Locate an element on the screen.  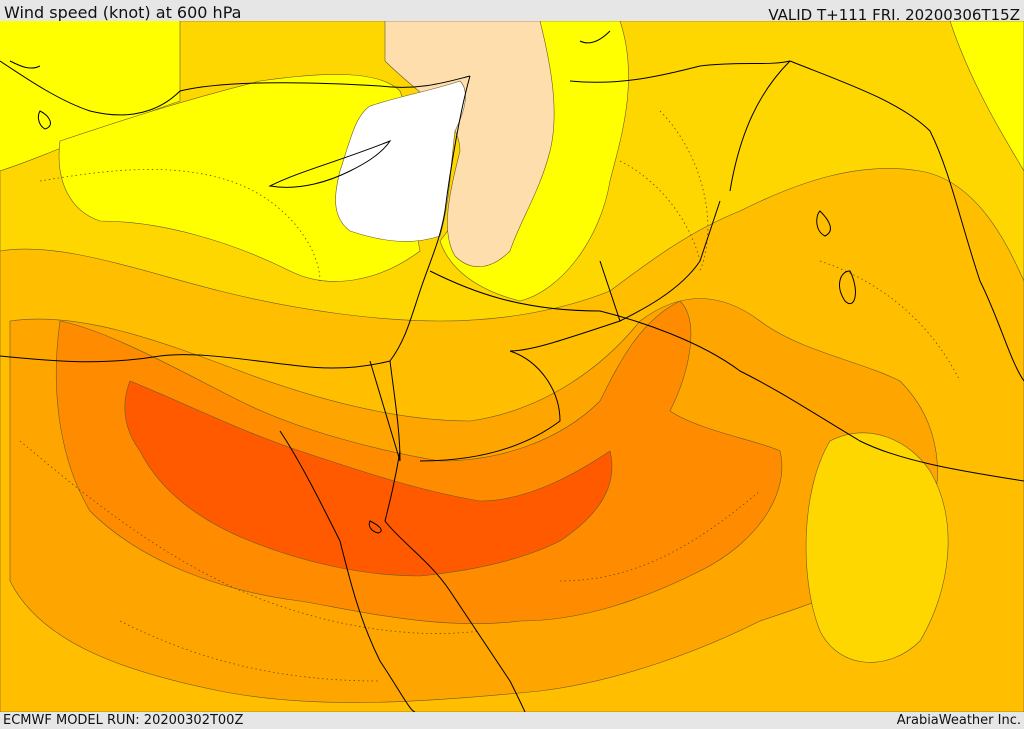
wind-band-jet-core is located at coordinates (368, 478).